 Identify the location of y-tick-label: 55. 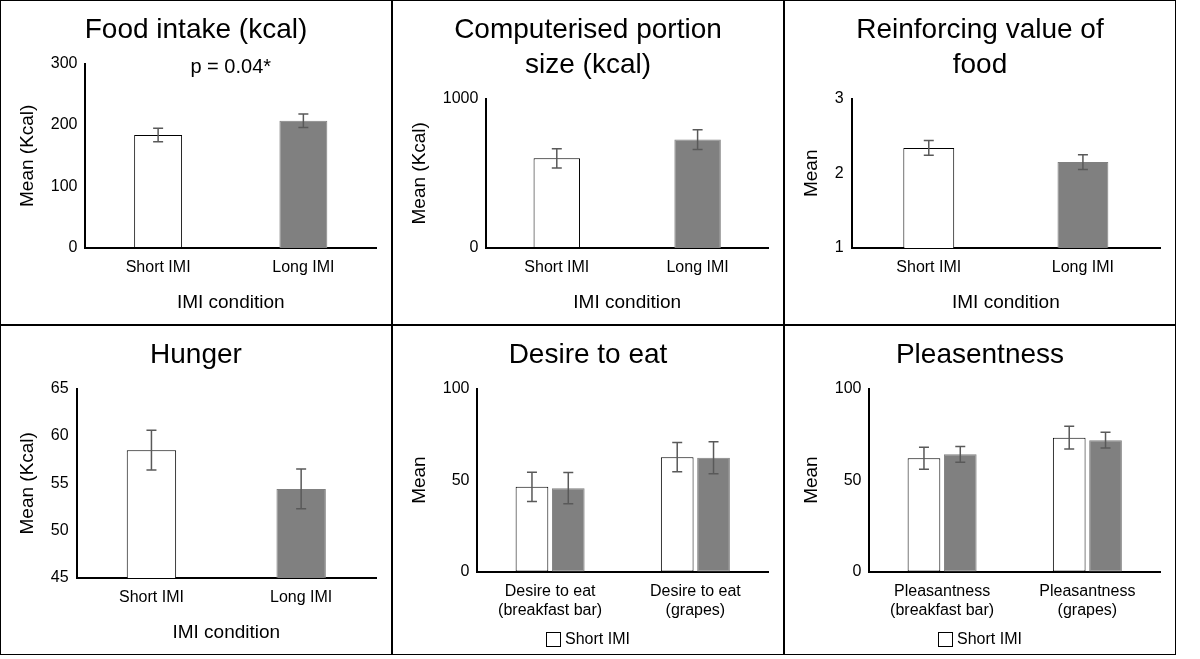
(59, 482).